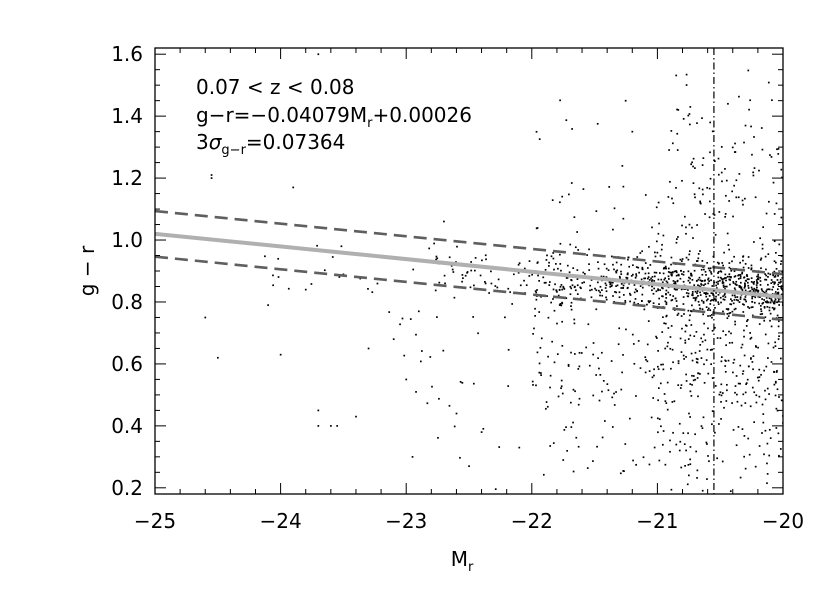 This screenshot has height=593, width=830. Describe the element at coordinates (295, 142) in the screenshot. I see `sigma-suffix: =0.07364` at that location.